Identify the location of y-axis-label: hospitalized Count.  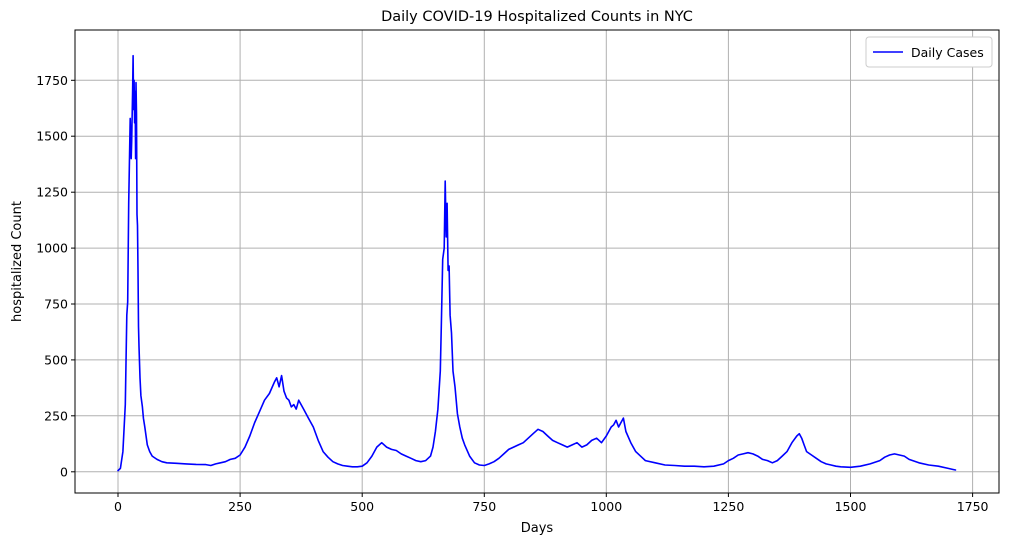
(17, 261).